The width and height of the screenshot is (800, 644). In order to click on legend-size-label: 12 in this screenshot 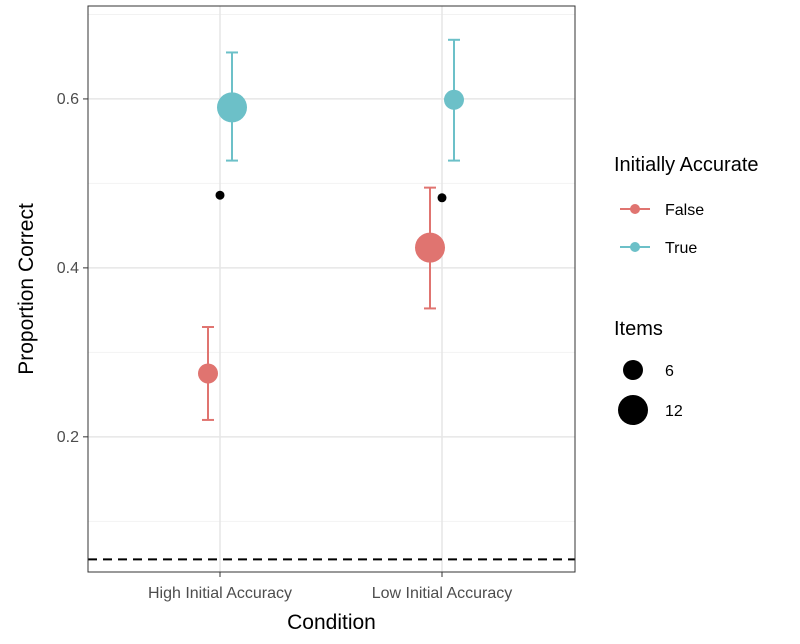, I will do `click(674, 411)`.